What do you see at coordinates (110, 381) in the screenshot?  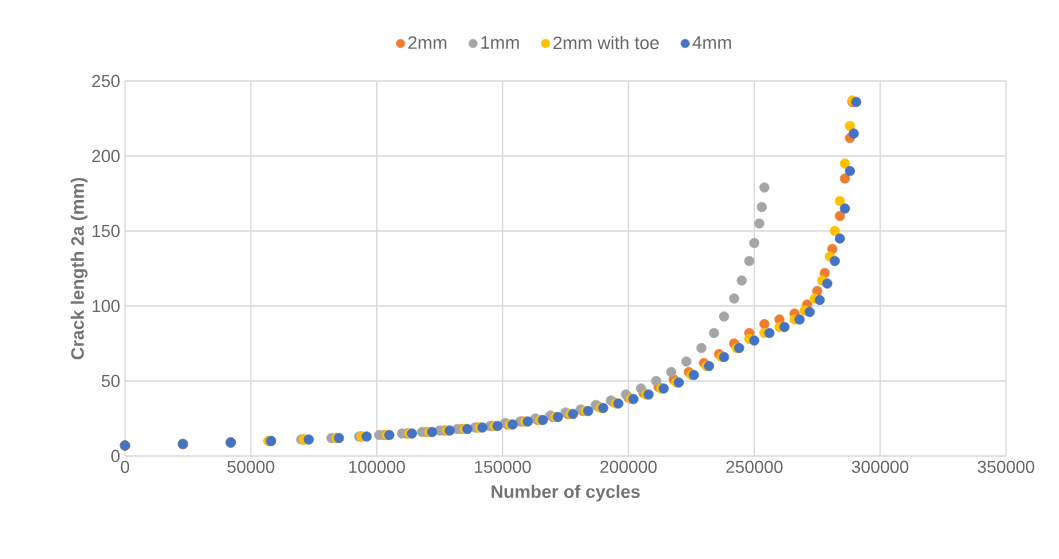 I see `y-tick-label: 50` at bounding box center [110, 381].